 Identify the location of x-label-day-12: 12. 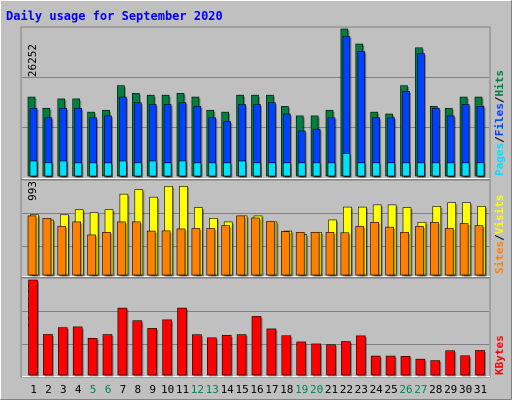
(197, 389).